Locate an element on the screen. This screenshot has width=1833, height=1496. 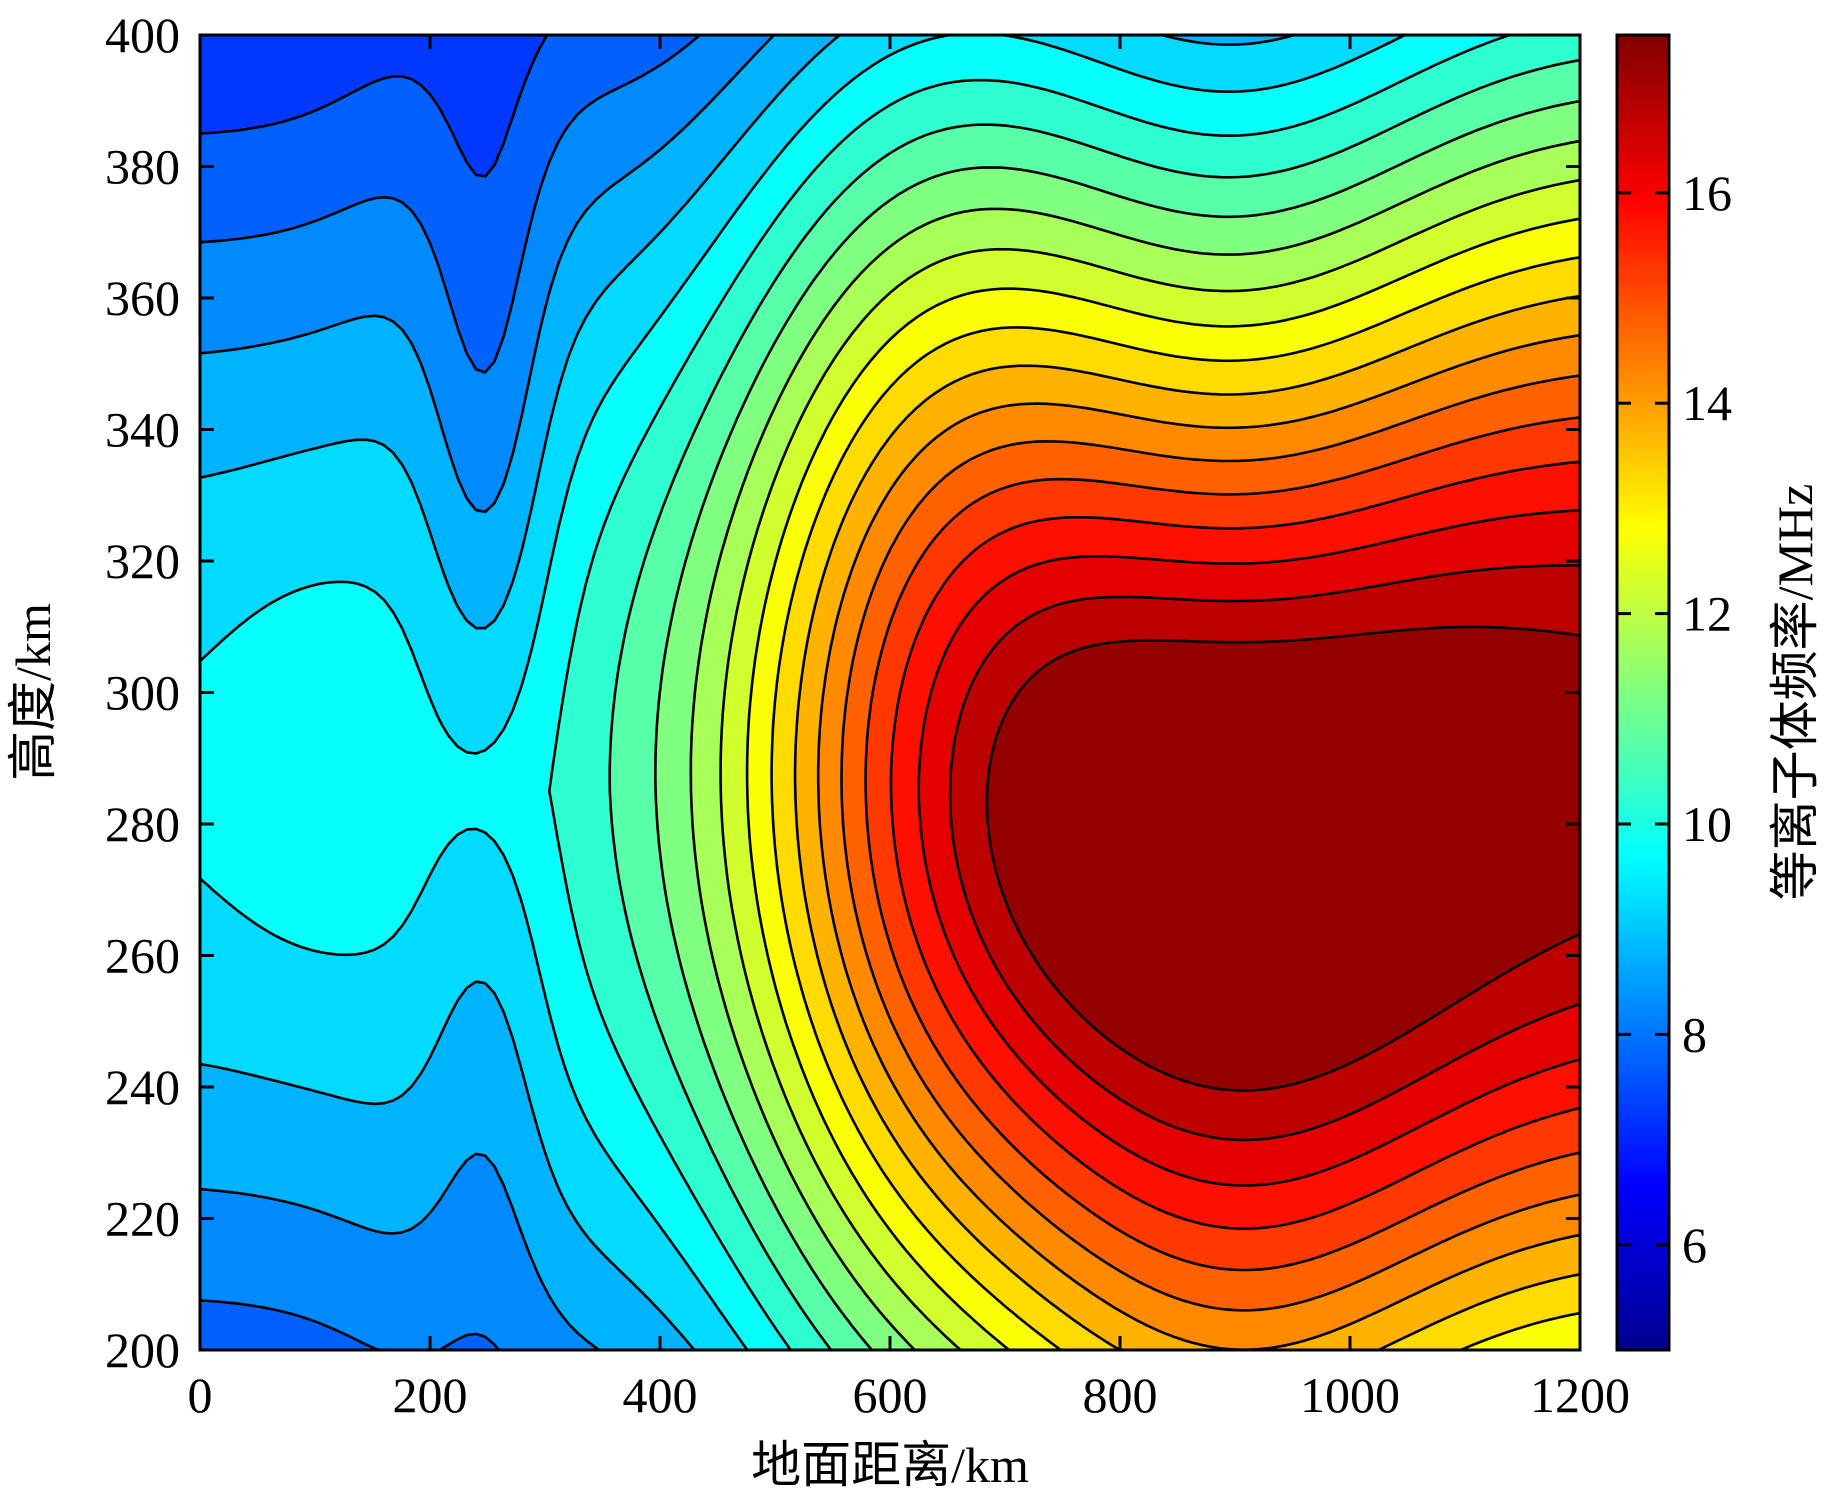
y-tick-label: 220 is located at coordinates (142, 1219).